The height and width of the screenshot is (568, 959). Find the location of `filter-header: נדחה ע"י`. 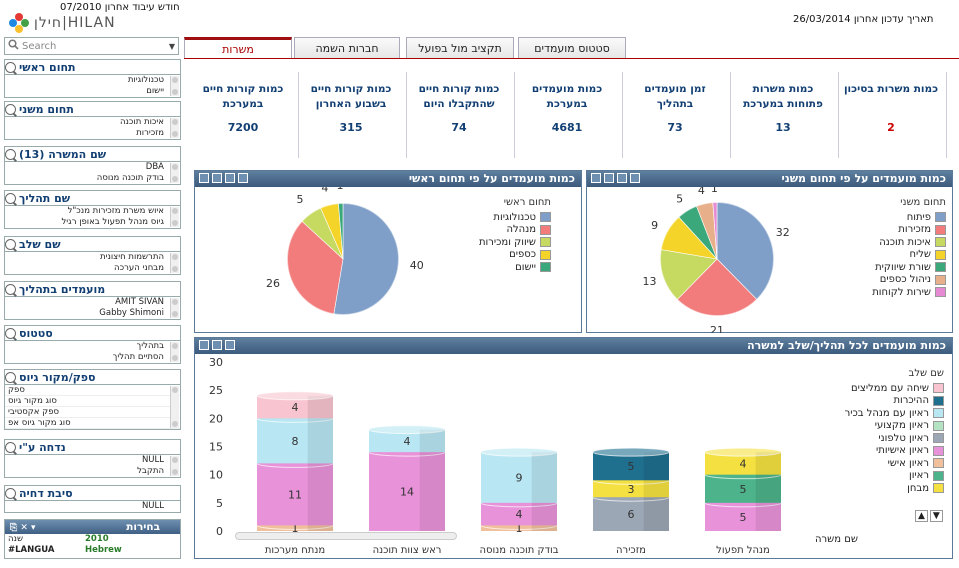

filter-header: נדחה ע"י is located at coordinates (92, 447).